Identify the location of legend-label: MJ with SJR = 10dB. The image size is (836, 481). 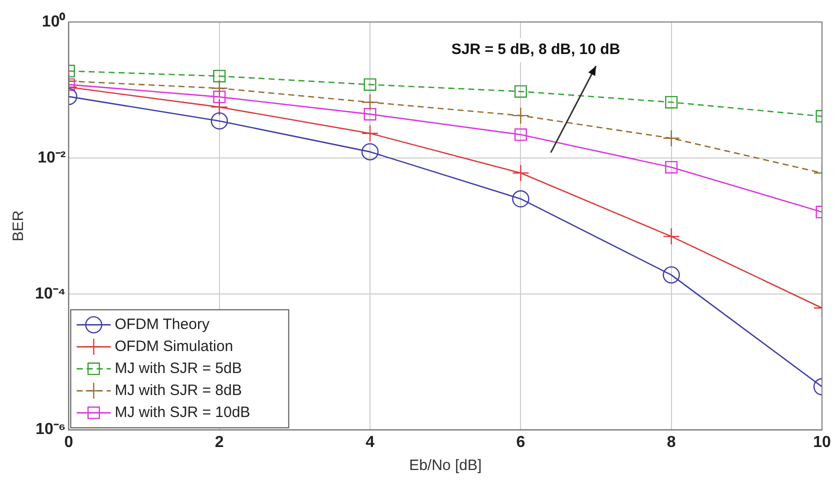
(182, 412).